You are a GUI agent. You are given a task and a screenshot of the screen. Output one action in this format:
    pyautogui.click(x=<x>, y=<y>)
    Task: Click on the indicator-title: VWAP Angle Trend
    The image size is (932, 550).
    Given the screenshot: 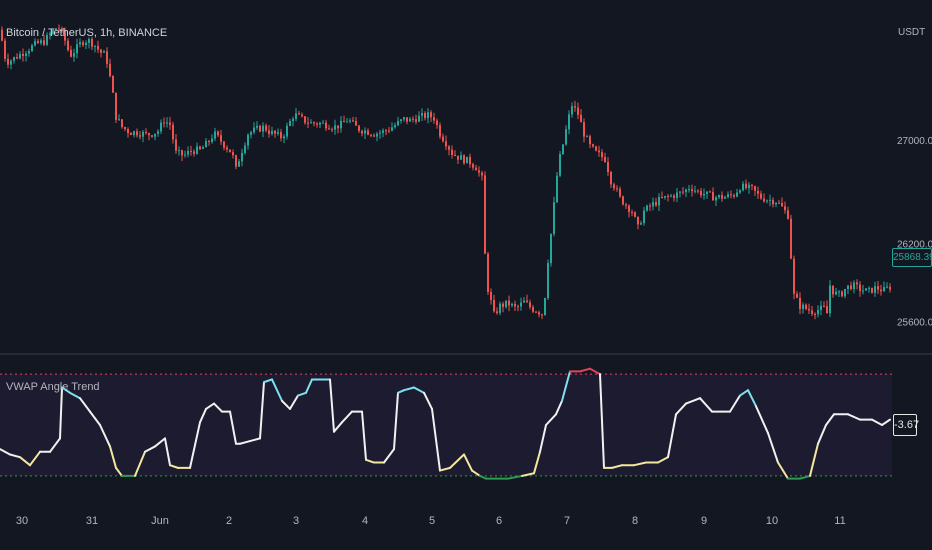 What is the action you would take?
    pyautogui.click(x=53, y=387)
    